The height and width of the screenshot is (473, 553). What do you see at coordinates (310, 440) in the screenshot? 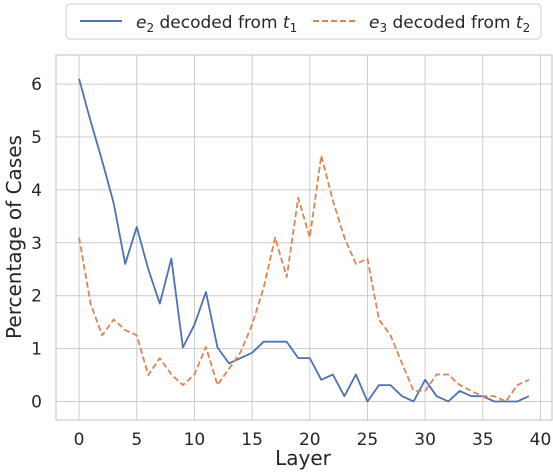
I see `x-tick-label: 20` at bounding box center [310, 440].